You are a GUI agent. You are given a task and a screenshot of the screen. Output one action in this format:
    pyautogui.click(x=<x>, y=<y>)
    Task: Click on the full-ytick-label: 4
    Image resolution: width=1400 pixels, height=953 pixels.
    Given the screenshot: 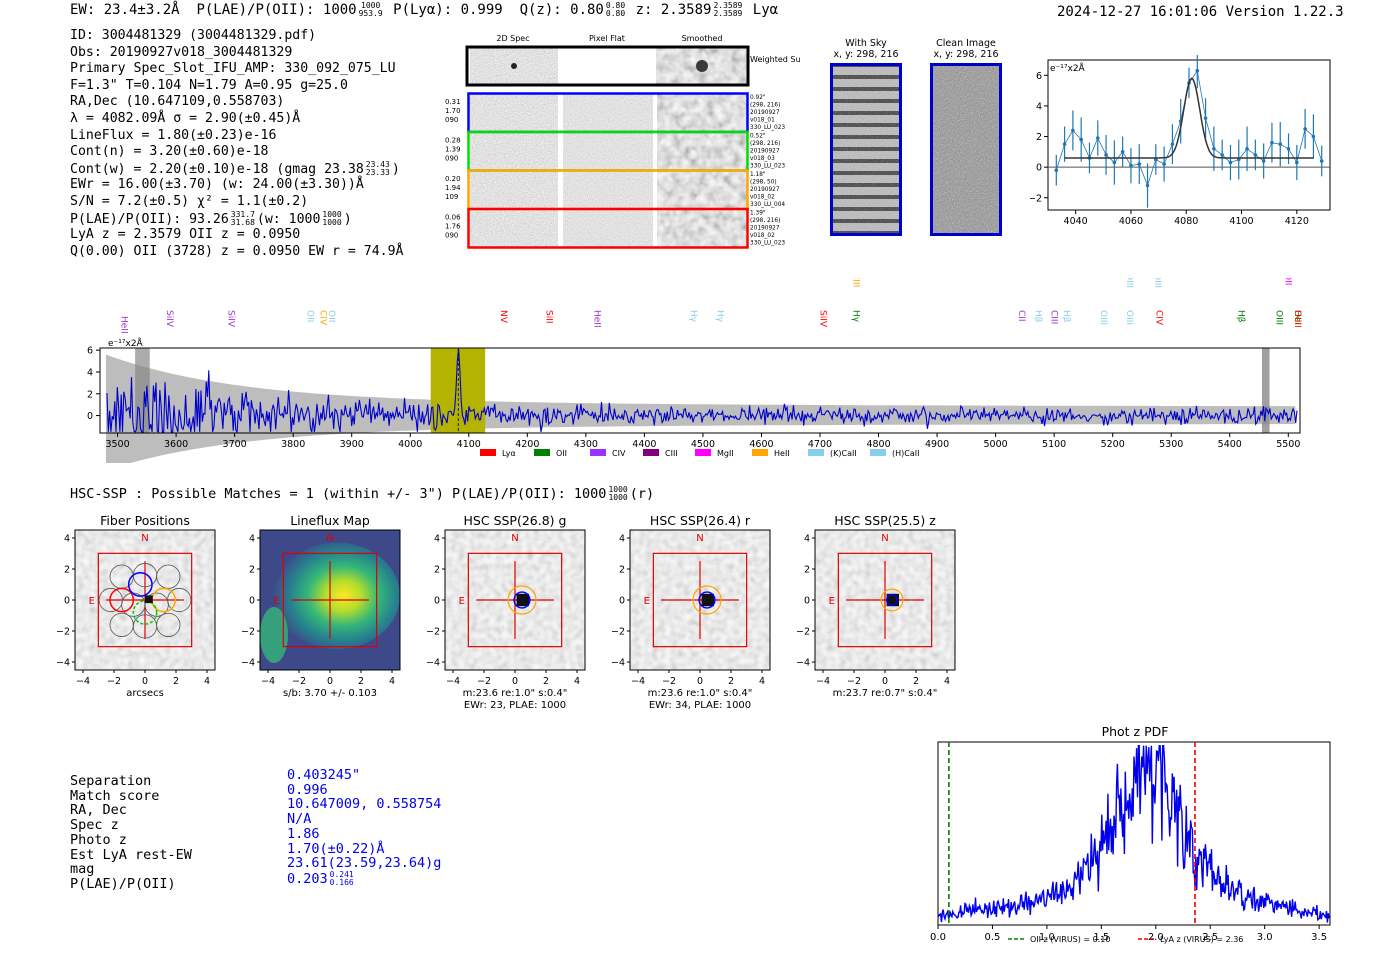 What is the action you would take?
    pyautogui.click(x=90, y=372)
    